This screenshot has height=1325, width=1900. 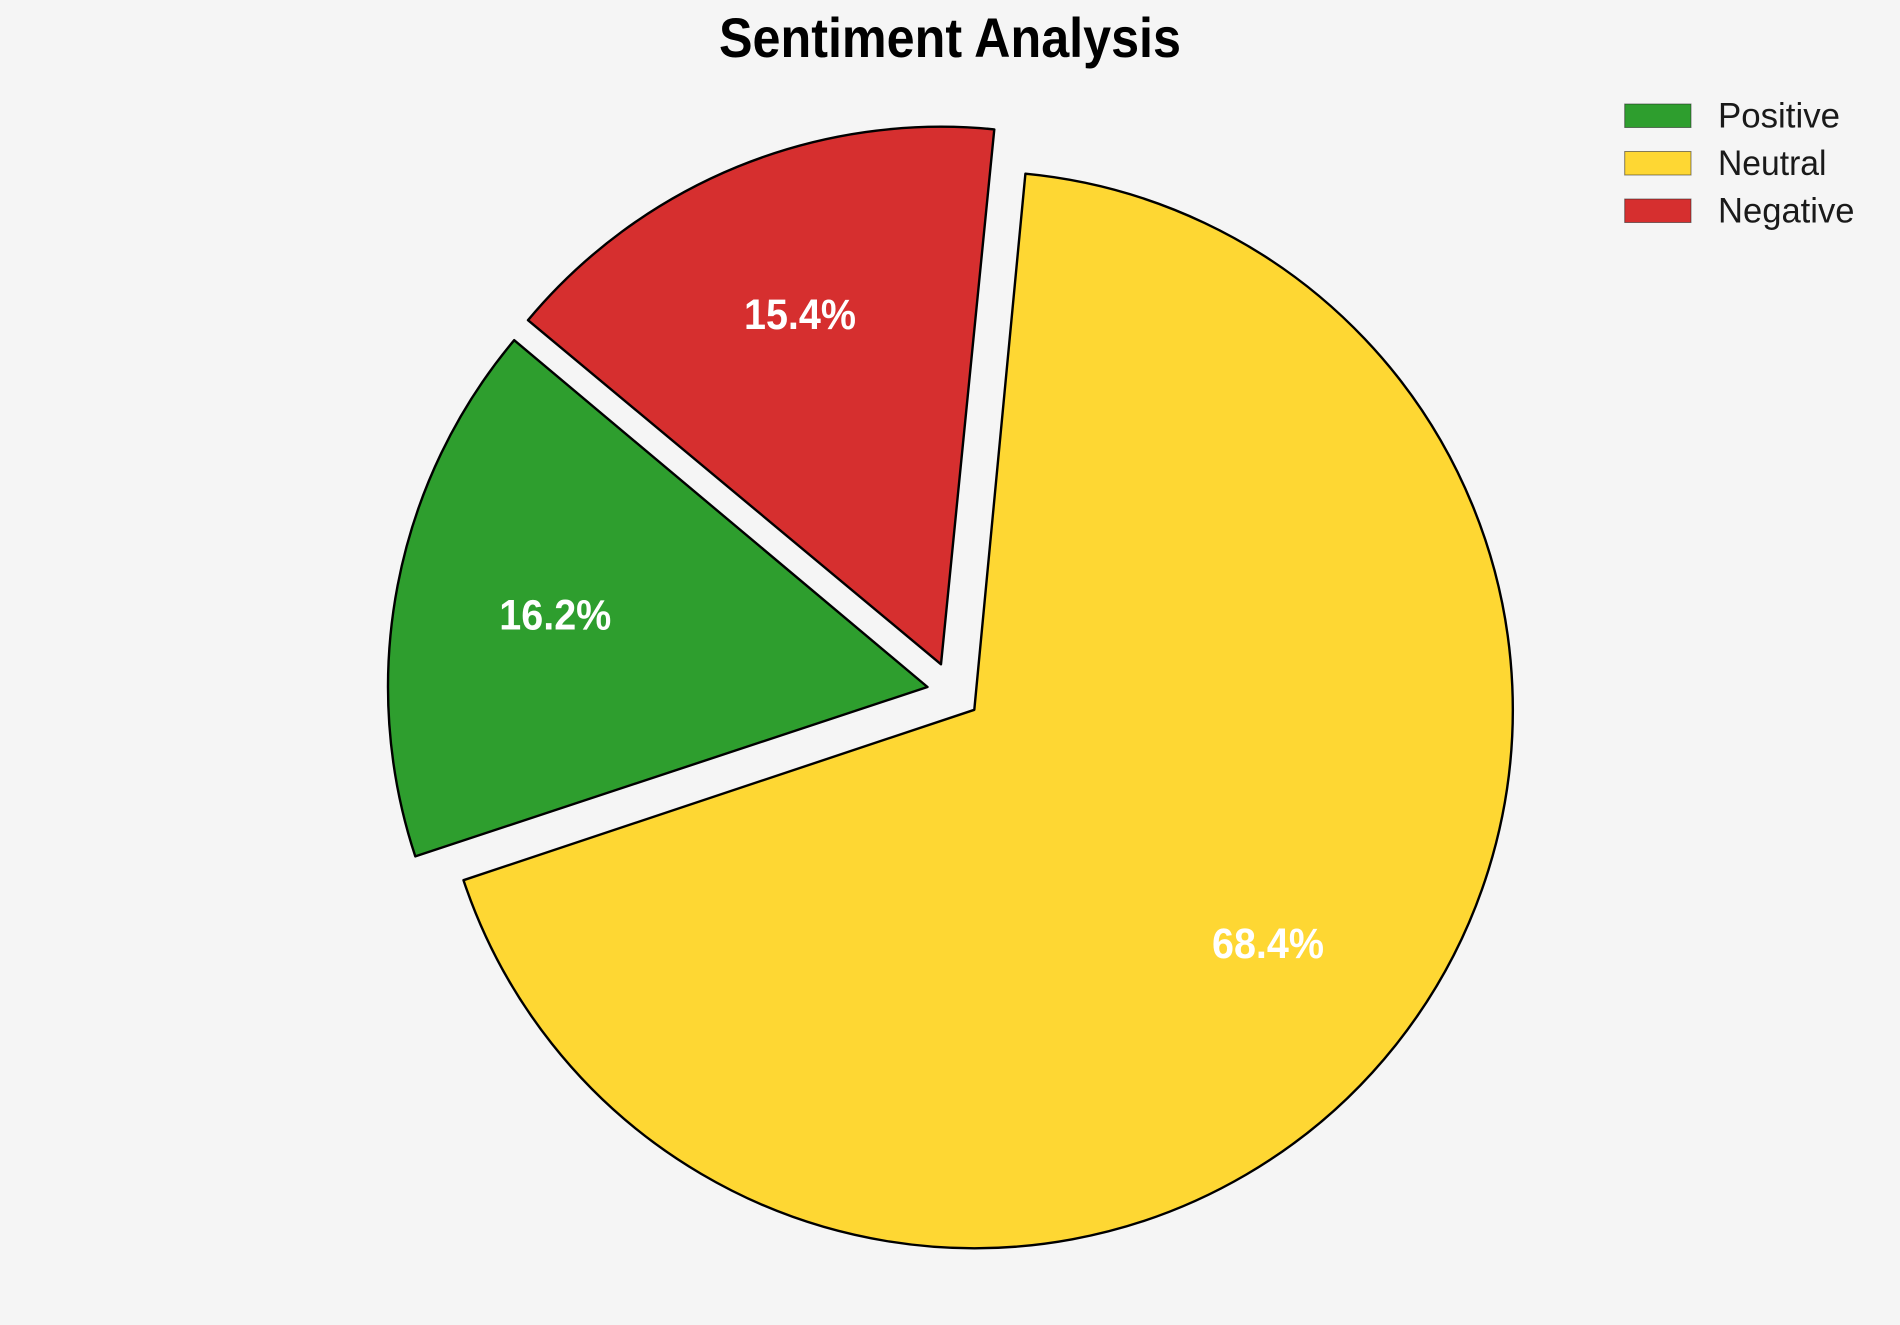 What do you see at coordinates (1268, 944) in the screenshot?
I see `svg-text: 68.4%` at bounding box center [1268, 944].